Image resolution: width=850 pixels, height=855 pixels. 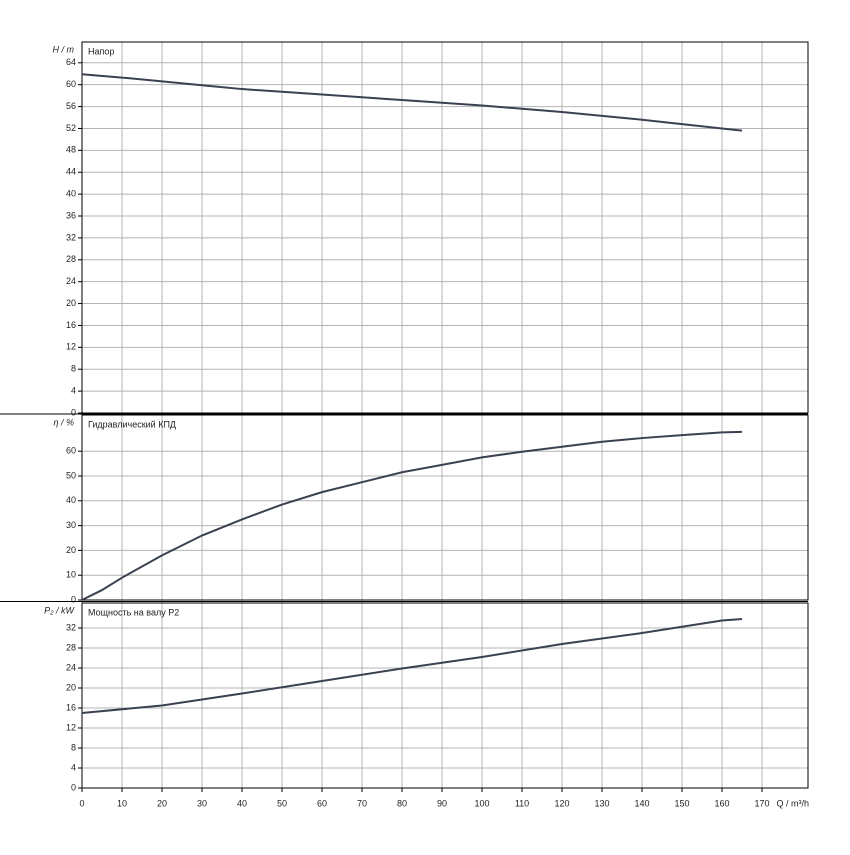 I want to click on x-axis-label: Q / m³/h, so click(x=792, y=803).